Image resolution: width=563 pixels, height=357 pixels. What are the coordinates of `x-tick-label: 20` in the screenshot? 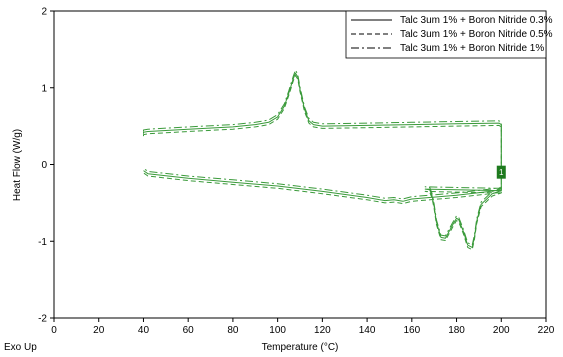 It's located at (99, 330).